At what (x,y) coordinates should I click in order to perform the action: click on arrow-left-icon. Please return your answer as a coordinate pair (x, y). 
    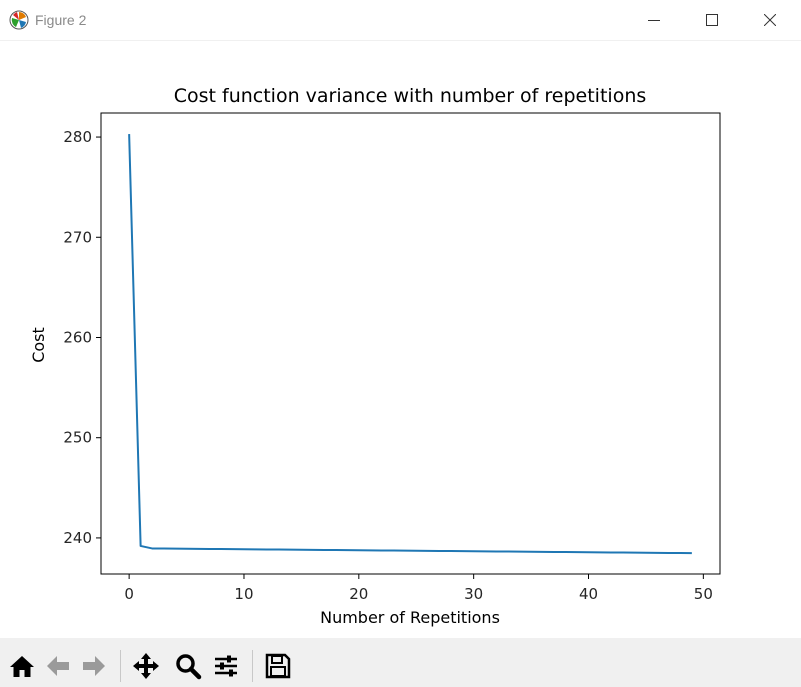
    Looking at the image, I should click on (58, 666).